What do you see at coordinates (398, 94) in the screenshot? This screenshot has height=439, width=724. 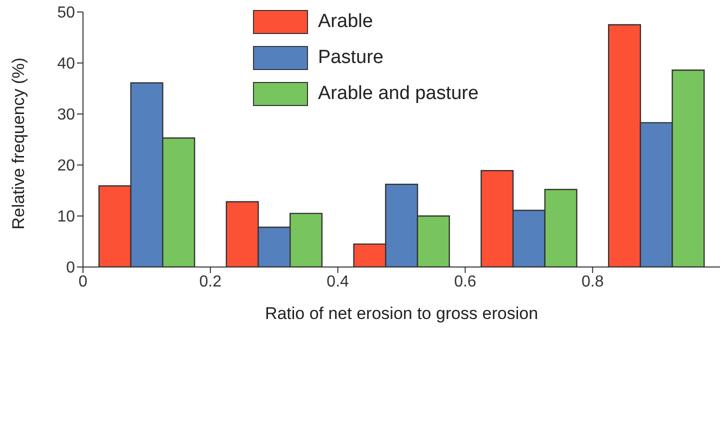 I see `legend-label: Arable and pasture` at bounding box center [398, 94].